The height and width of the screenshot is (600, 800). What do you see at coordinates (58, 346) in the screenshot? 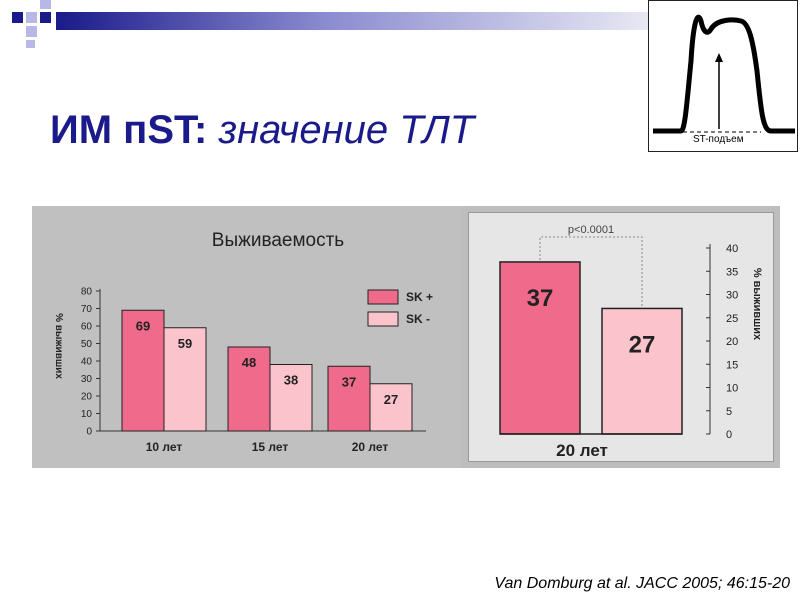
I see `y-axis-label: % выживших` at bounding box center [58, 346].